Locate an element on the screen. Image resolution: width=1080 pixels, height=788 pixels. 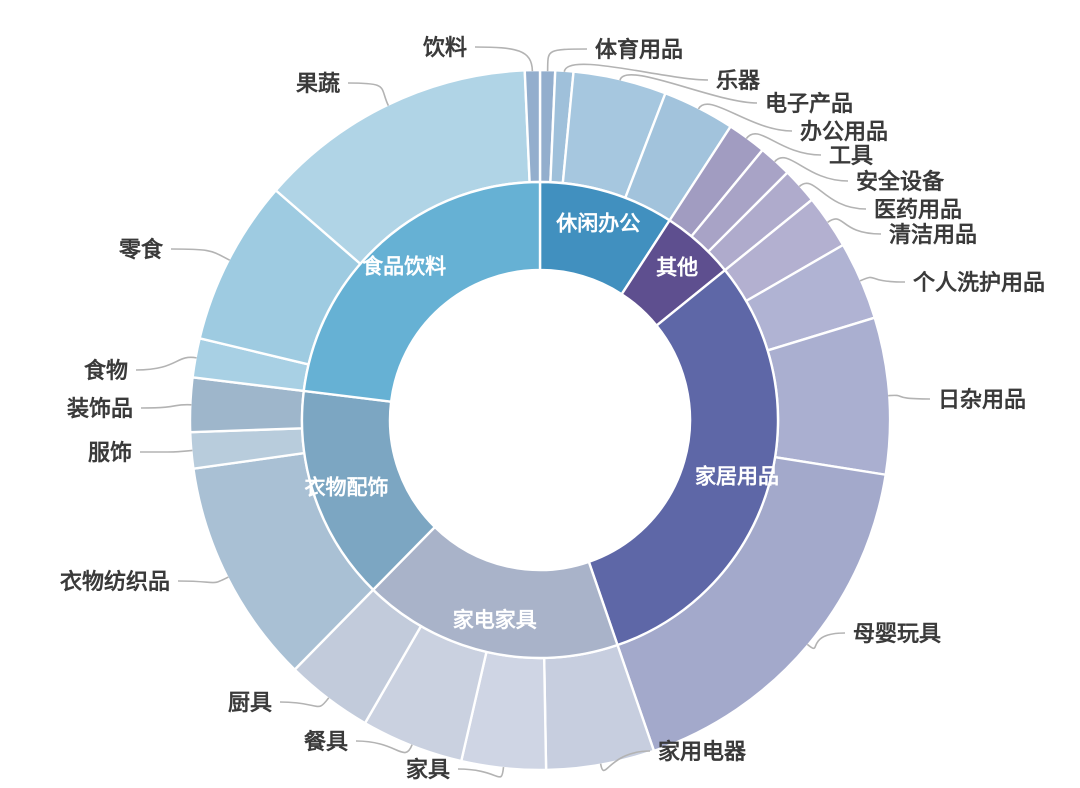
outer-segment-label: 体育用品 is located at coordinates (639, 49).